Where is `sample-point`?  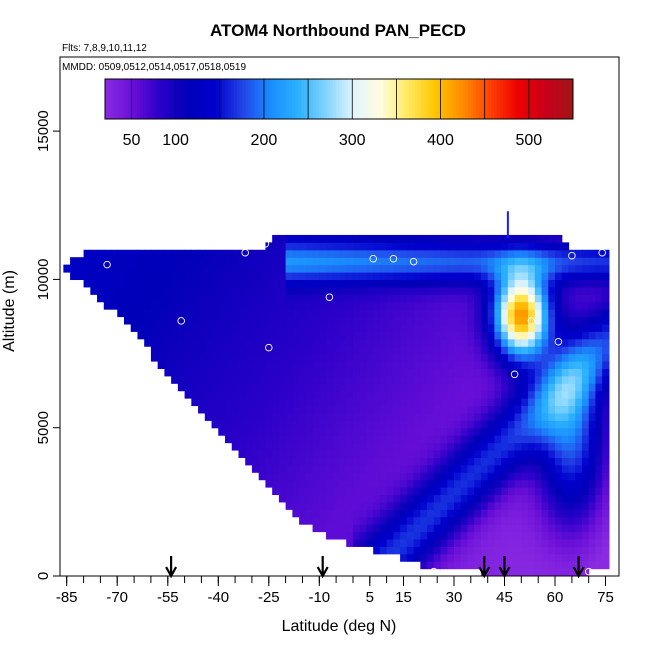
sample-point is located at coordinates (73, 300).